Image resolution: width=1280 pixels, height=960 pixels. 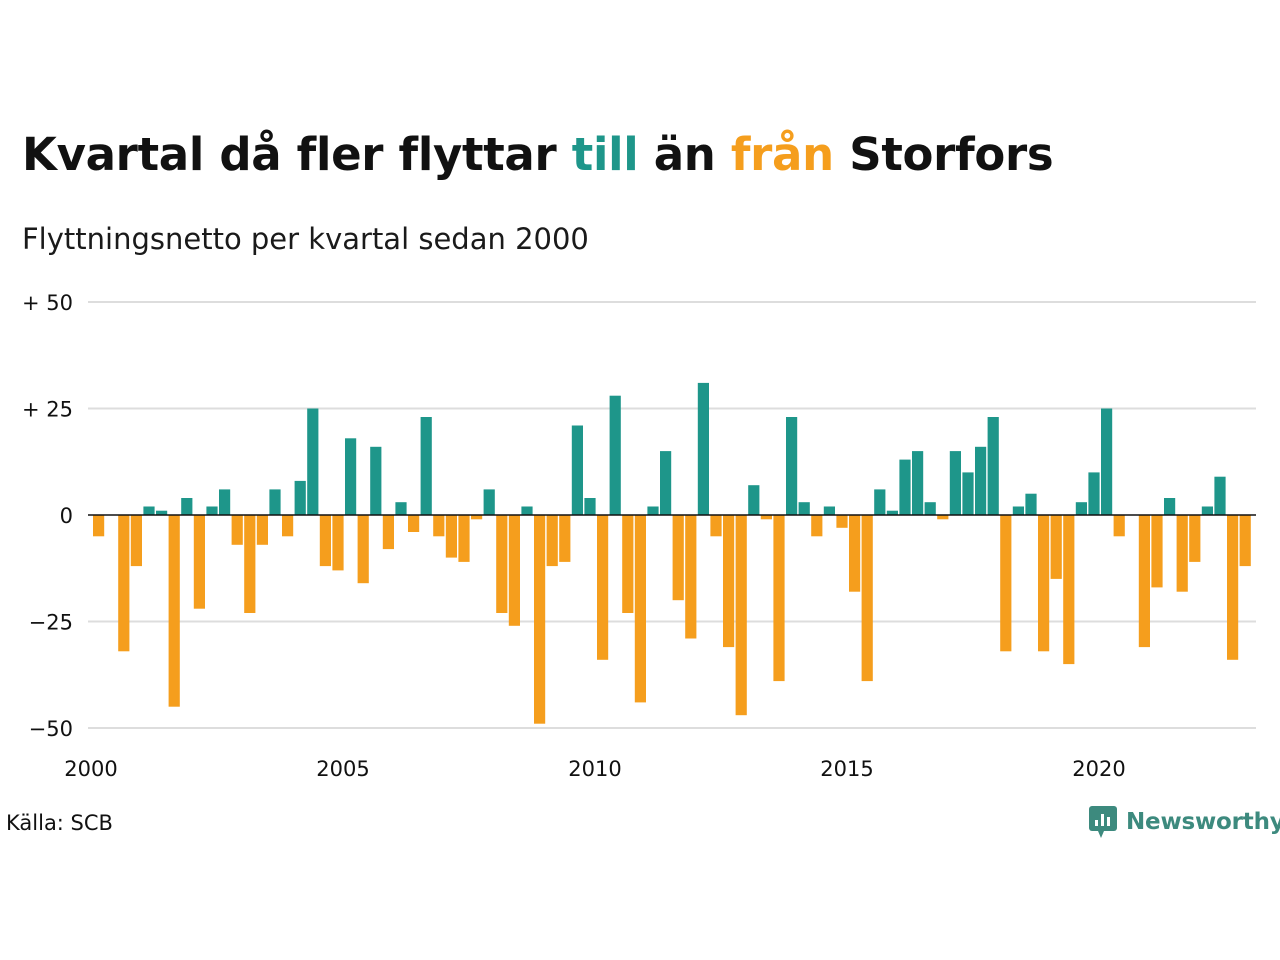 I want to click on y-tick-label: −50, so click(x=51, y=729).